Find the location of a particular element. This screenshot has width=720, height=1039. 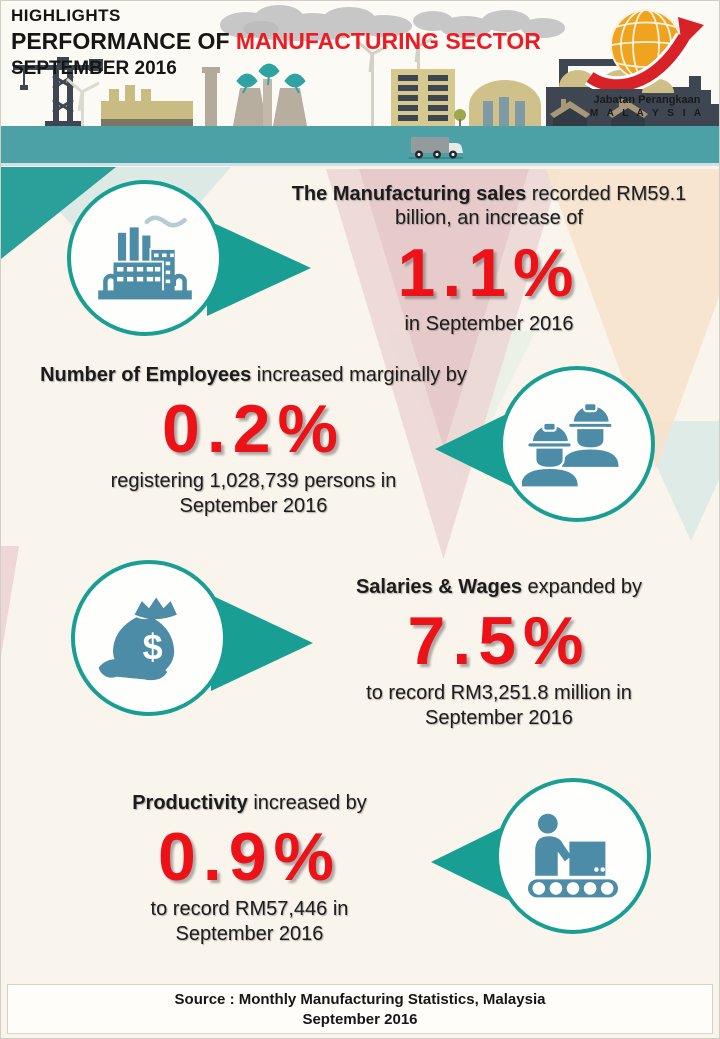

source-line2: September 2016 is located at coordinates (360, 1020).